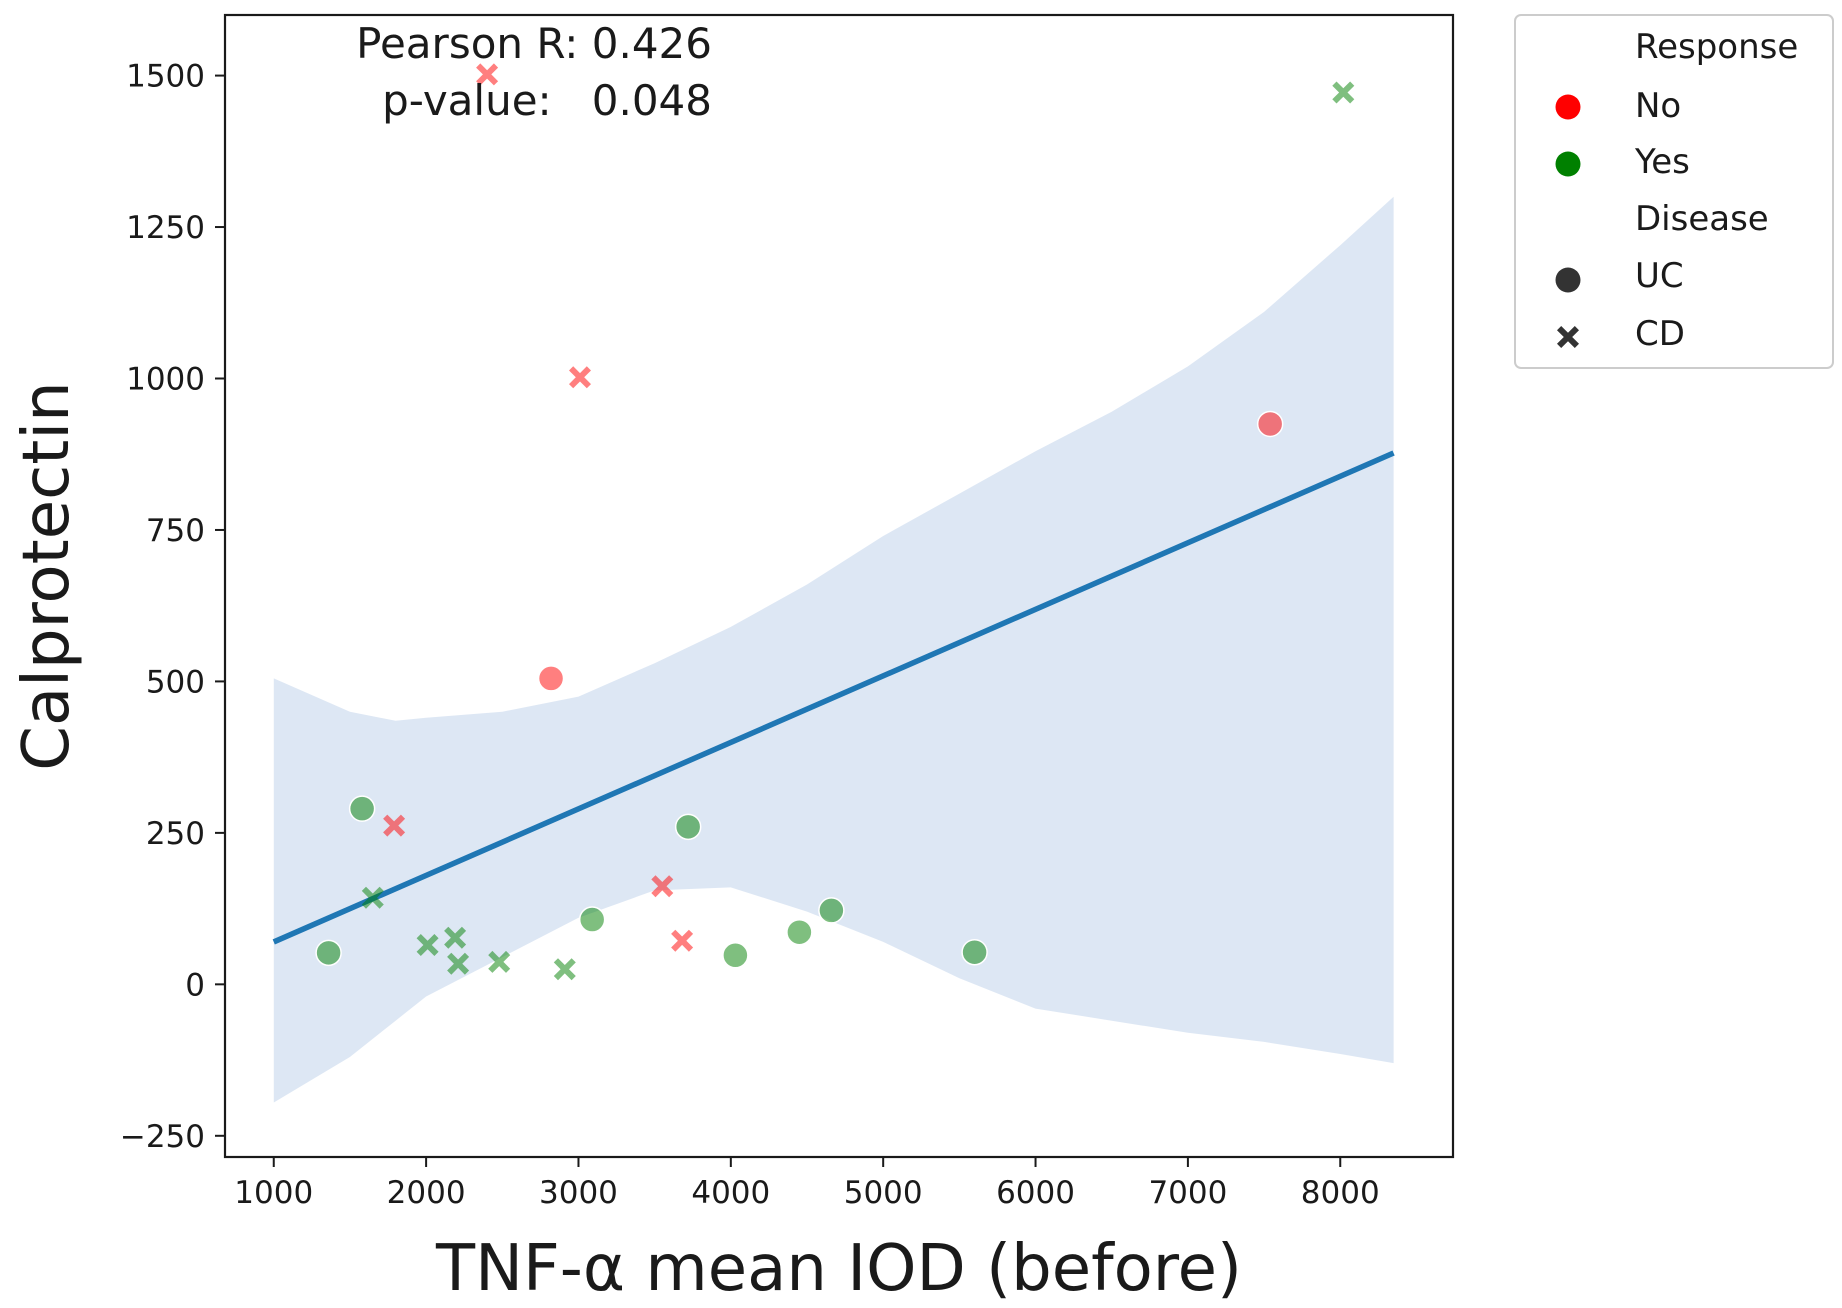 This screenshot has height=1308, width=1842. I want to click on x-tick-label: 7000, so click(1187, 1193).